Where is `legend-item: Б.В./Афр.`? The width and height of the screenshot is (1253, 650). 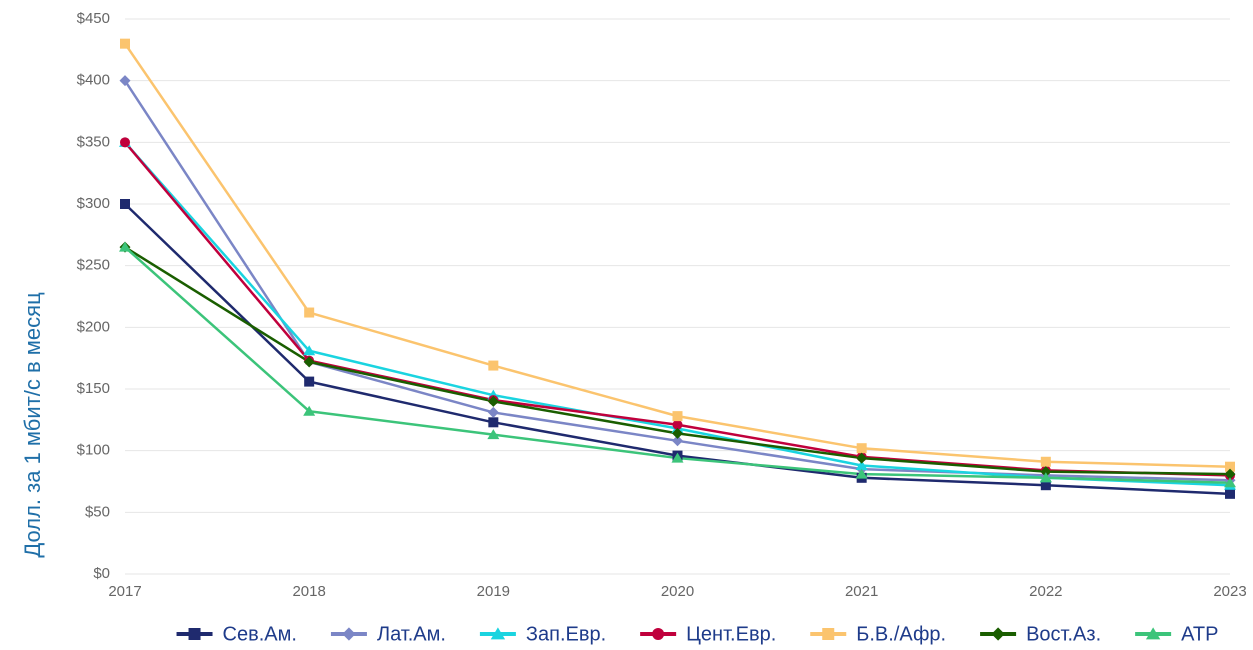 legend-item: Б.В./Афр. is located at coordinates (878, 634).